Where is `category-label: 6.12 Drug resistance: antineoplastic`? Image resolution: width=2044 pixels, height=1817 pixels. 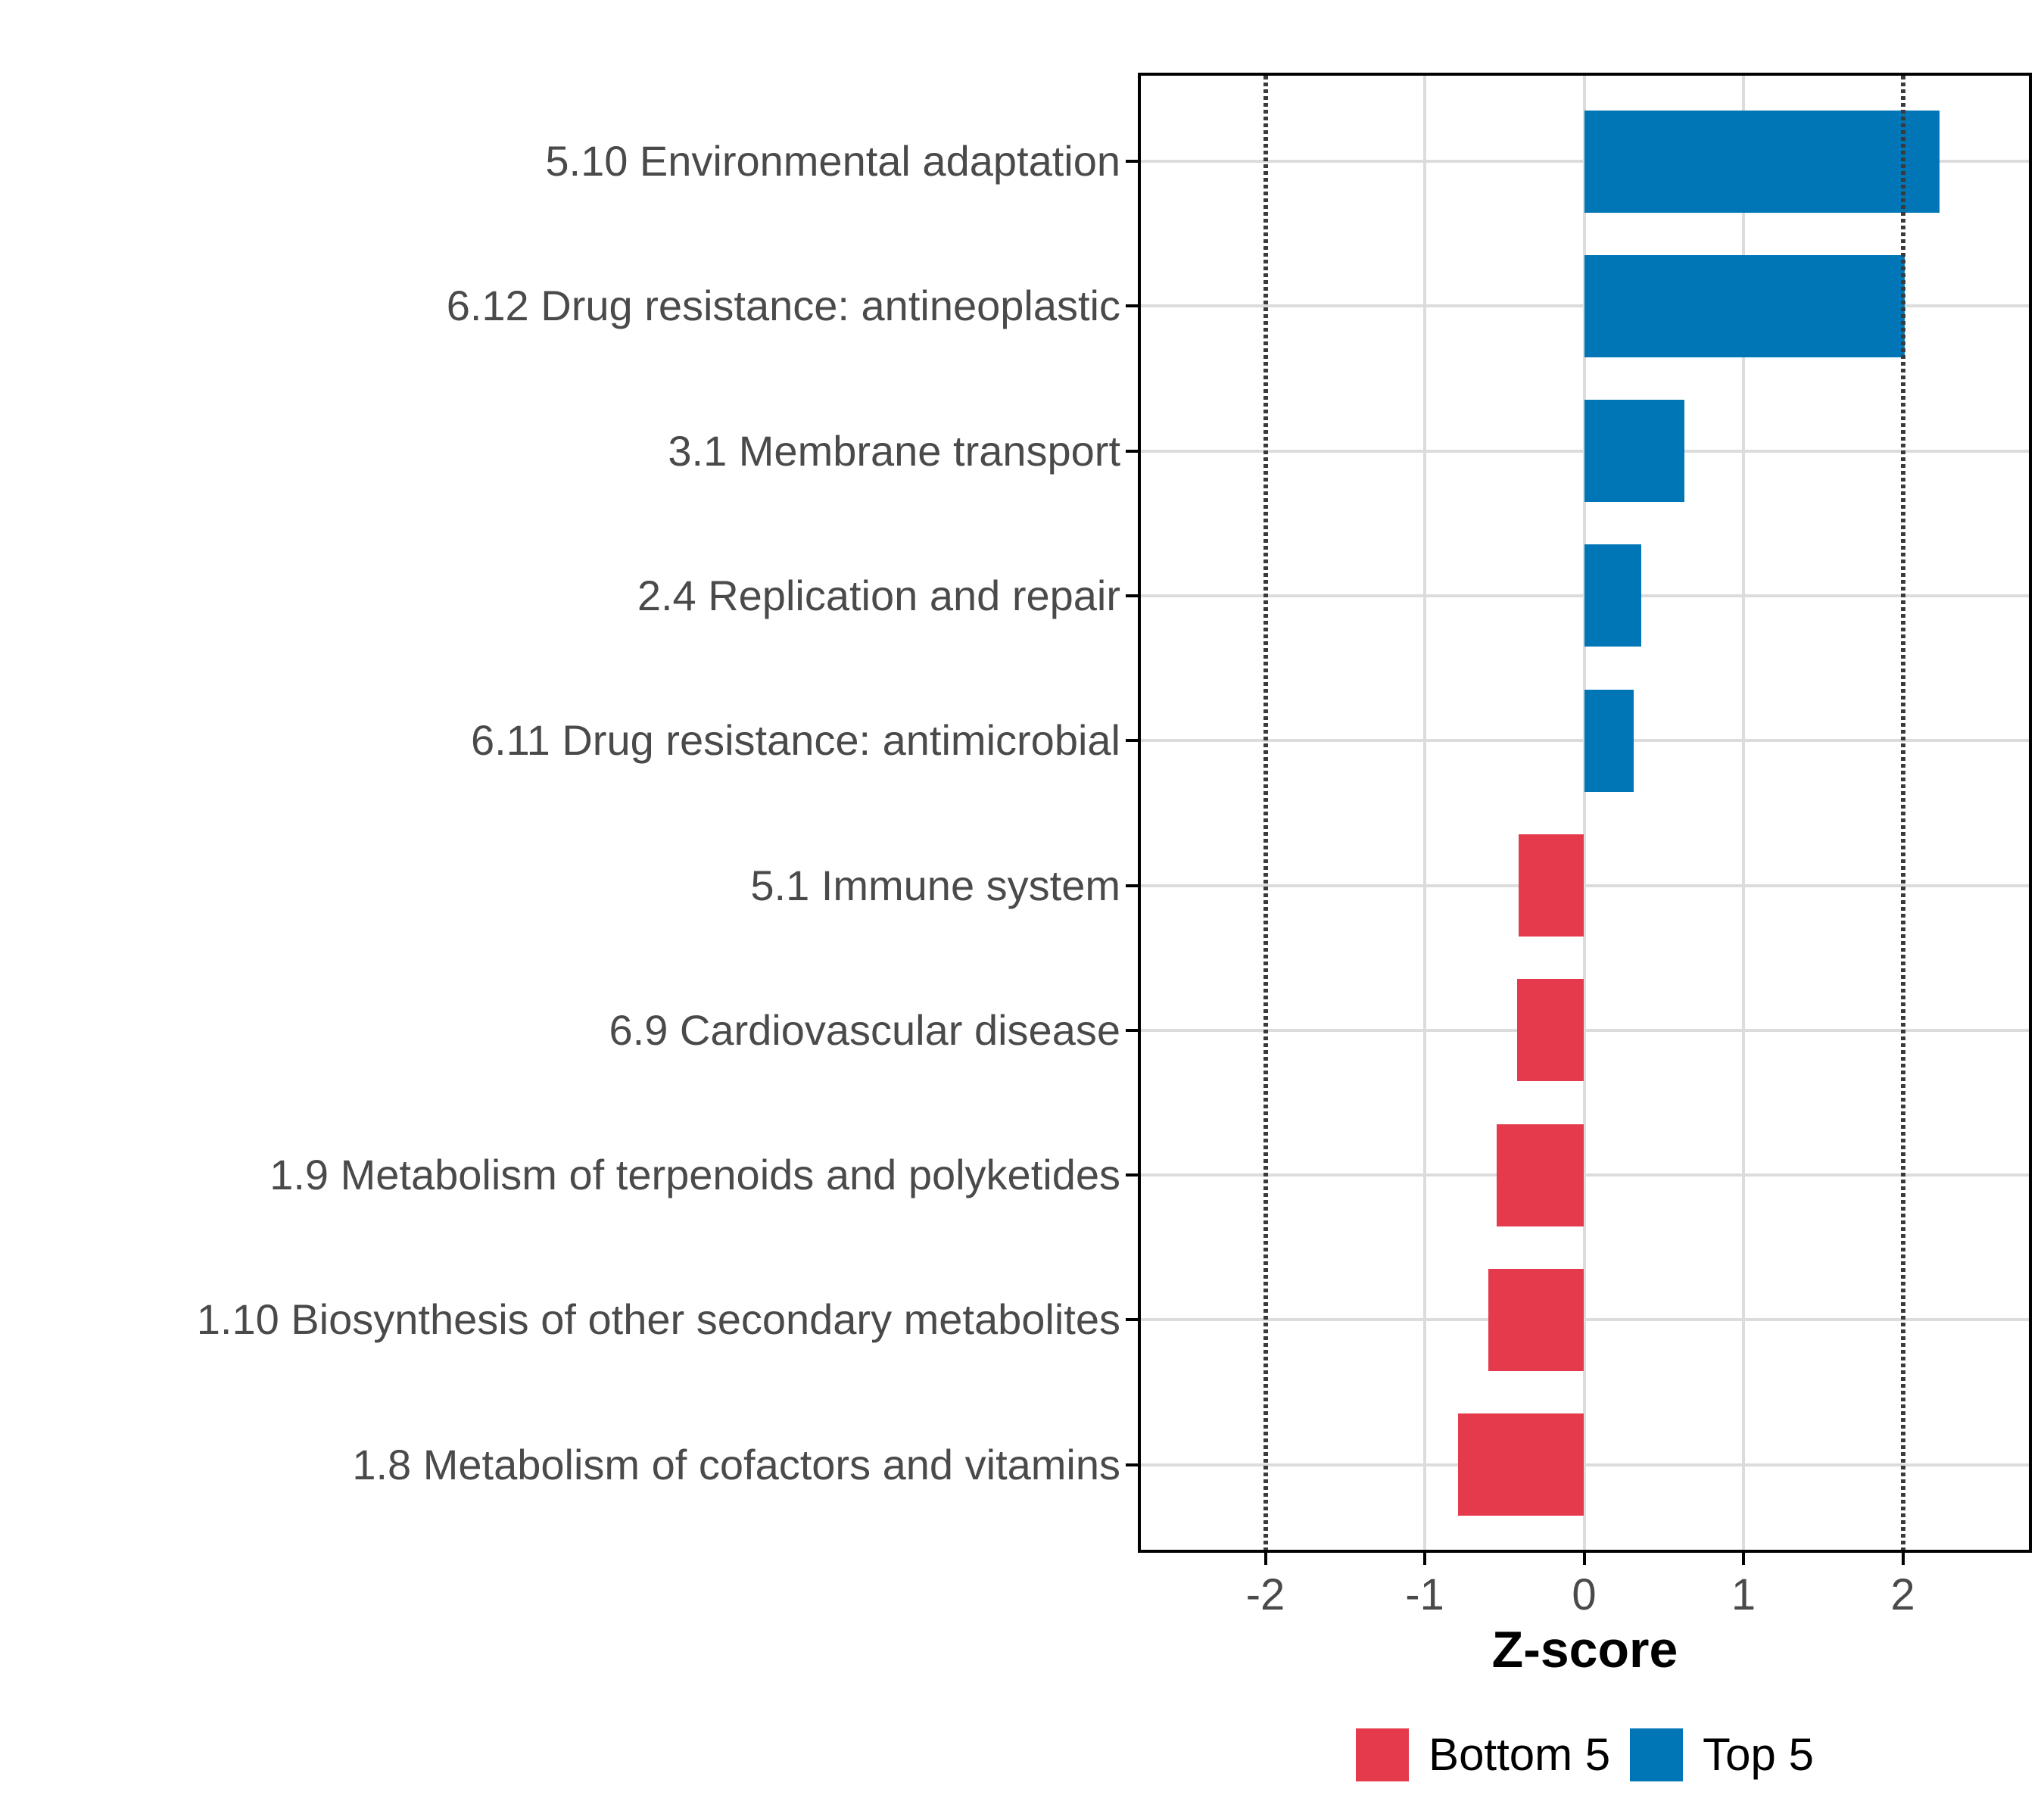 category-label: 6.12 Drug resistance: antineoplastic is located at coordinates (783, 306).